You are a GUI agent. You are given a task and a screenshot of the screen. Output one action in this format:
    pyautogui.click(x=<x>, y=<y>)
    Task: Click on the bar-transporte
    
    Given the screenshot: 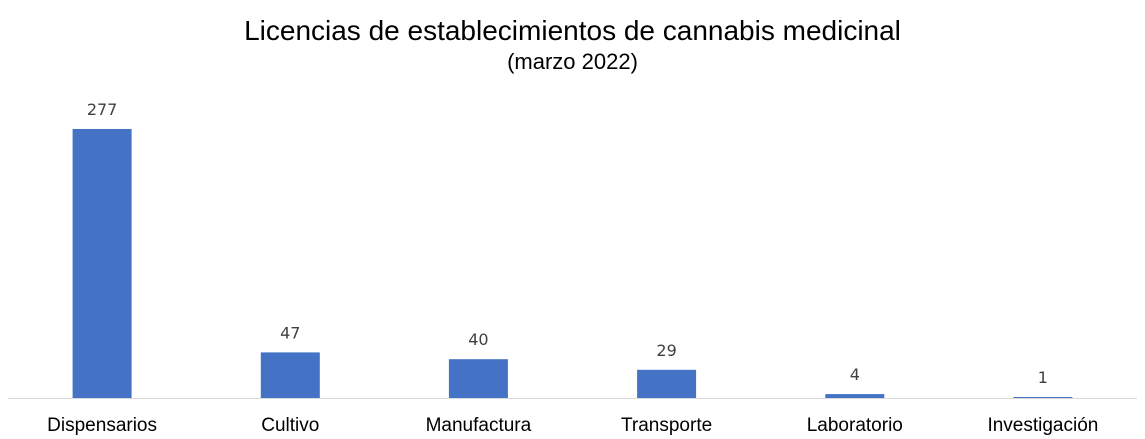 What is the action you would take?
    pyautogui.click(x=666, y=384)
    